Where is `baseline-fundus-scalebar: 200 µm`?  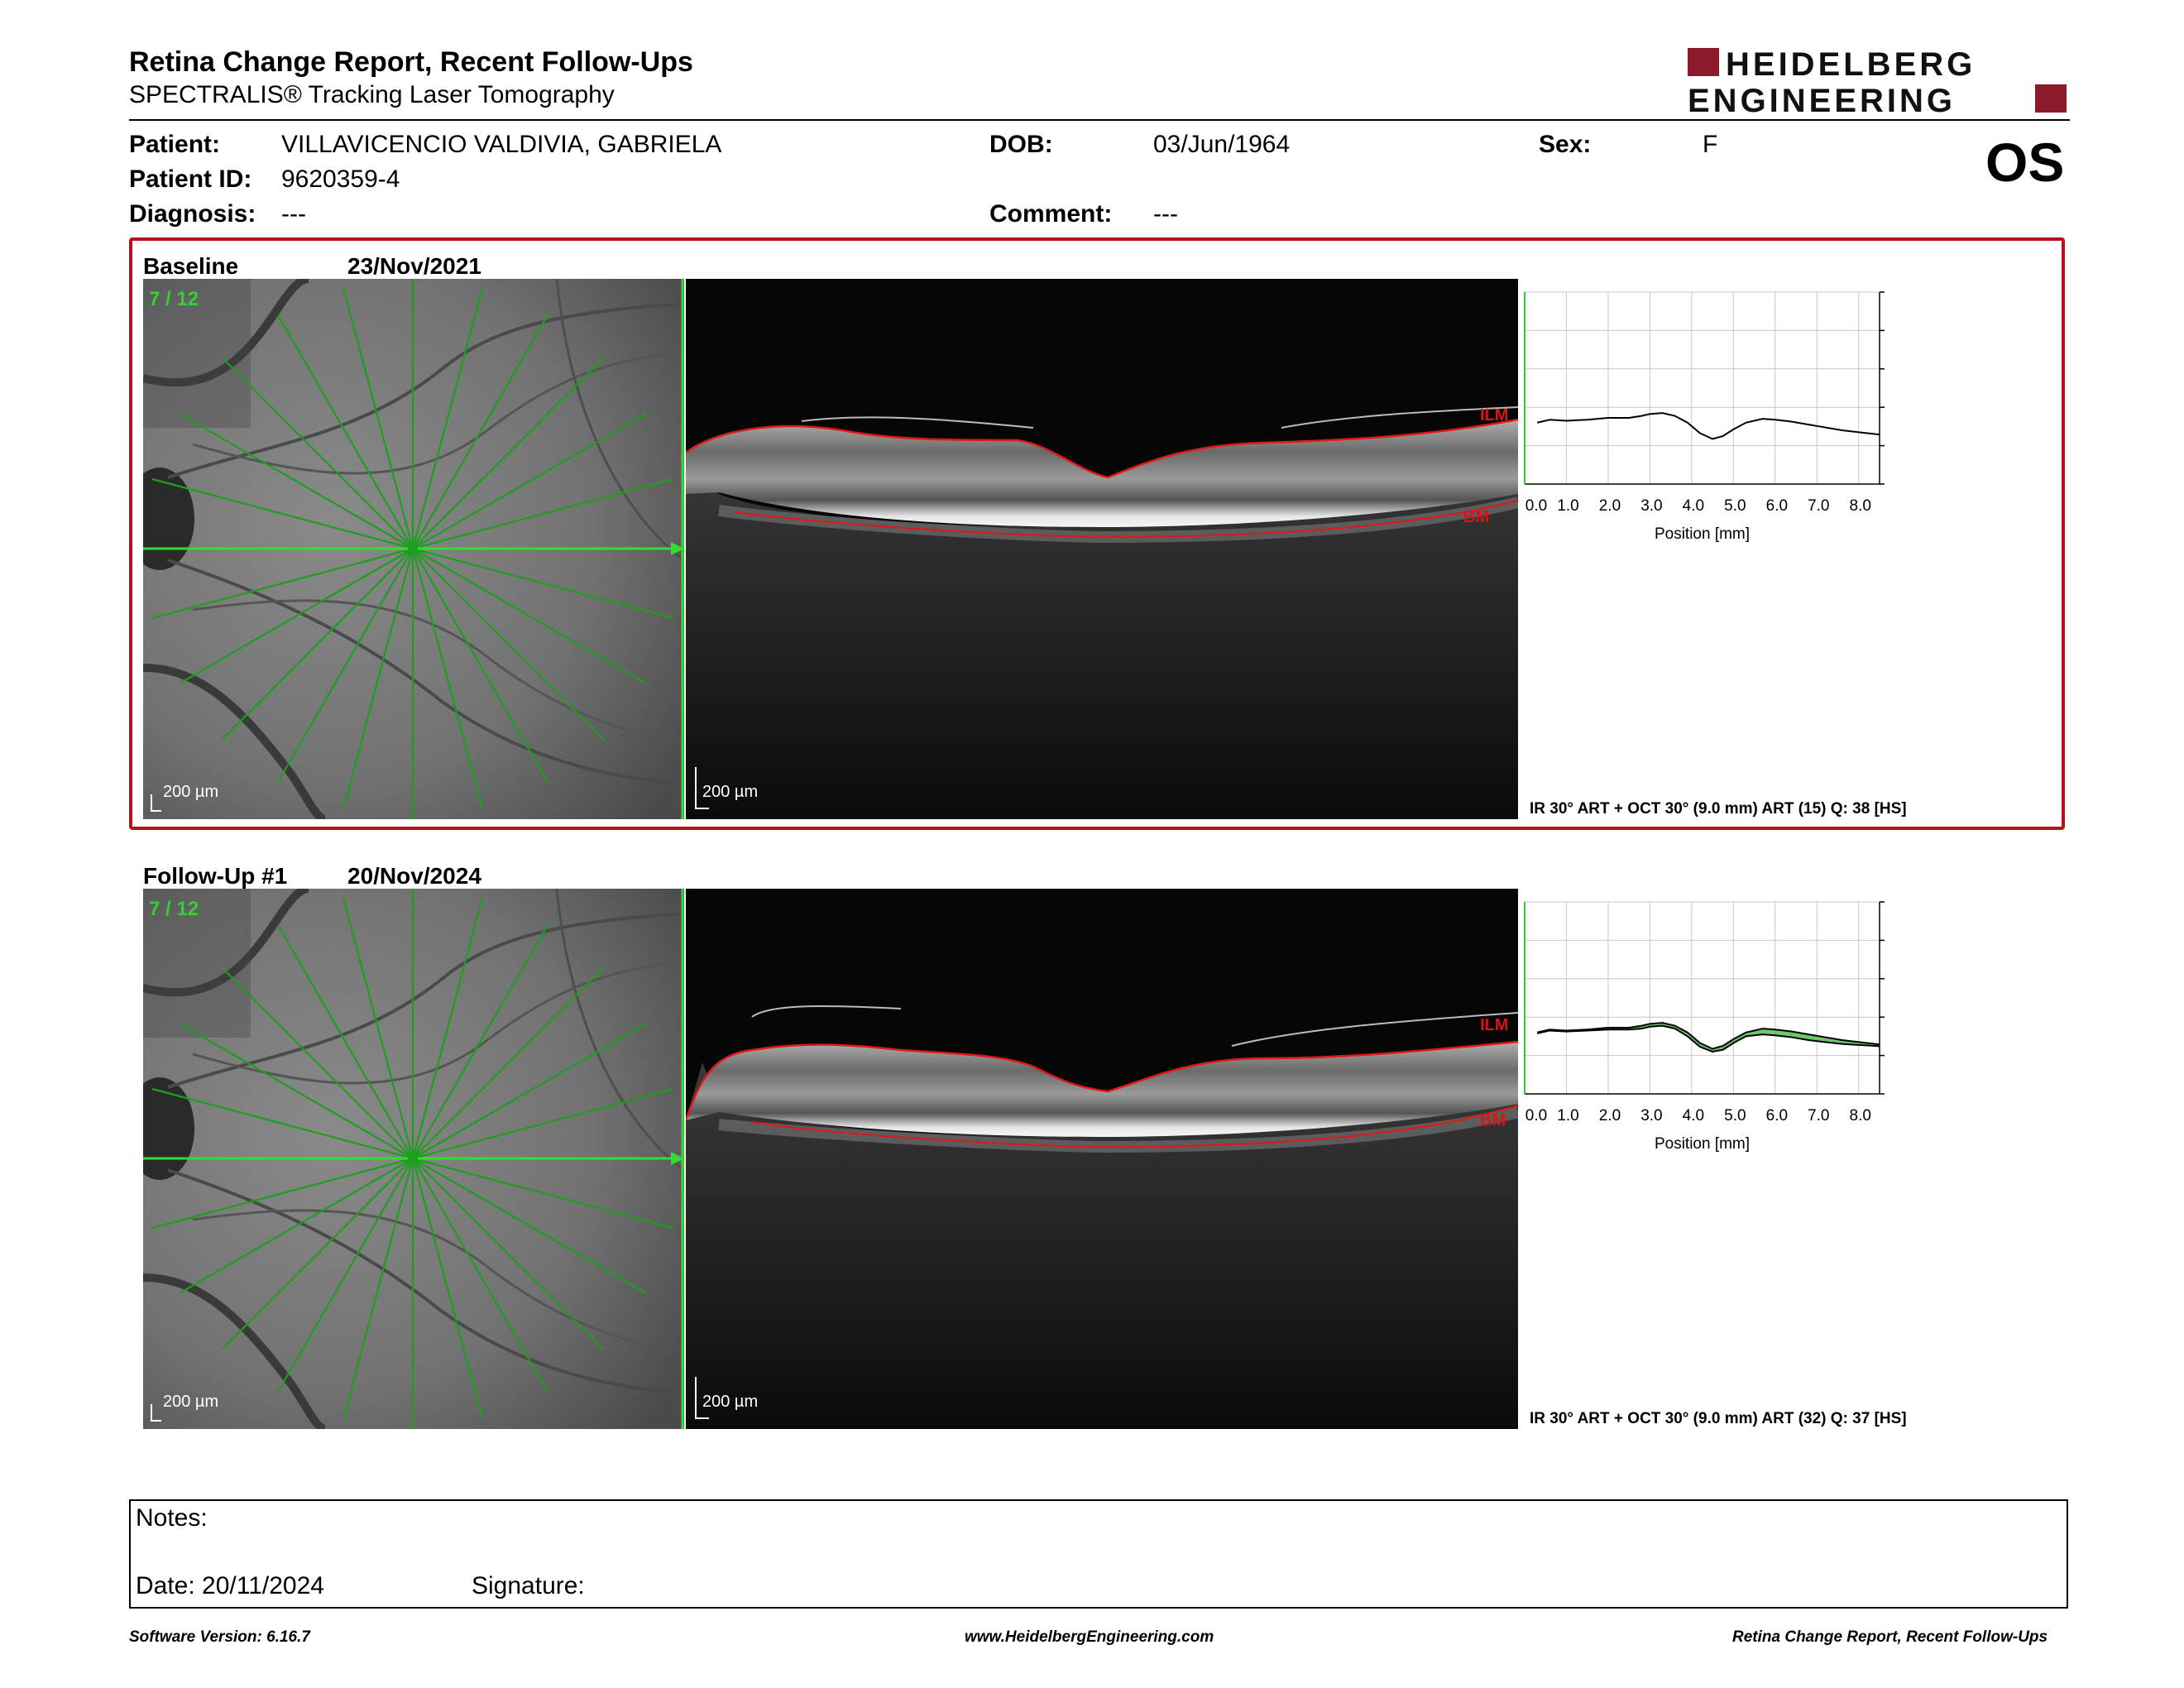 baseline-fundus-scalebar: 200 µm is located at coordinates (191, 792).